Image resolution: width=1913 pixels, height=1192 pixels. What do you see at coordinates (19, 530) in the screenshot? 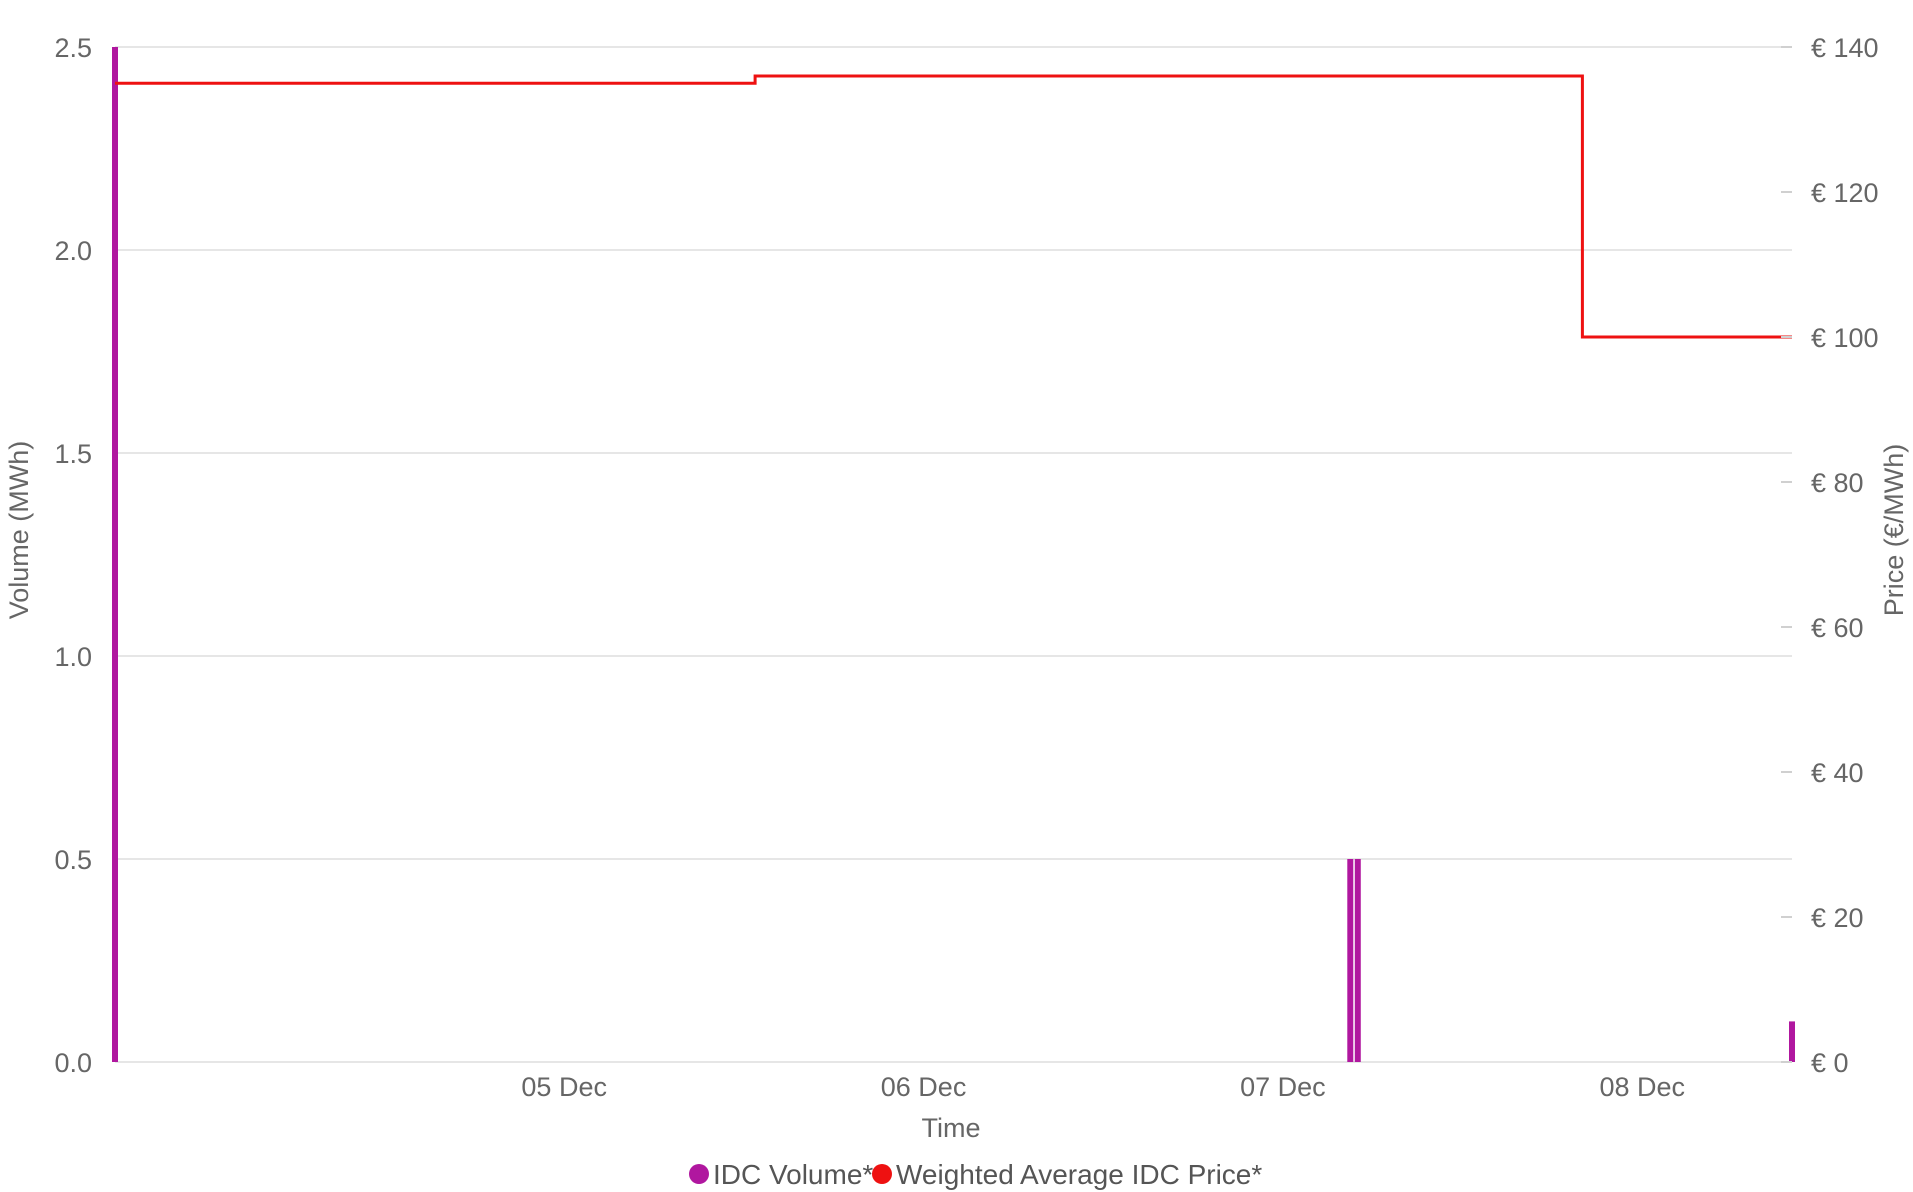
I see `left-axis-title: Volume (MWh)` at bounding box center [19, 530].